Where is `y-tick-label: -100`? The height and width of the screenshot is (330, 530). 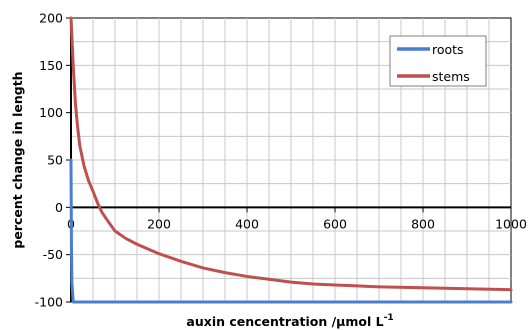
y-tick-label: -100 is located at coordinates (49, 302).